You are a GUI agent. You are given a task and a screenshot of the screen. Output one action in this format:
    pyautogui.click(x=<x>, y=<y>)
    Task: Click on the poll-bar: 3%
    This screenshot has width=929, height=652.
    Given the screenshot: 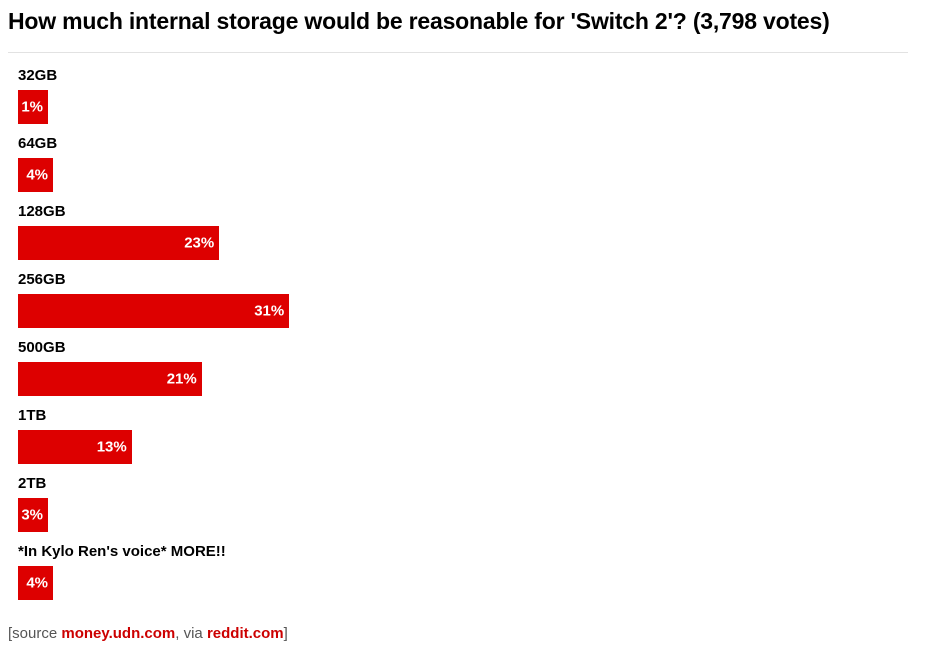 What is the action you would take?
    pyautogui.click(x=33, y=515)
    